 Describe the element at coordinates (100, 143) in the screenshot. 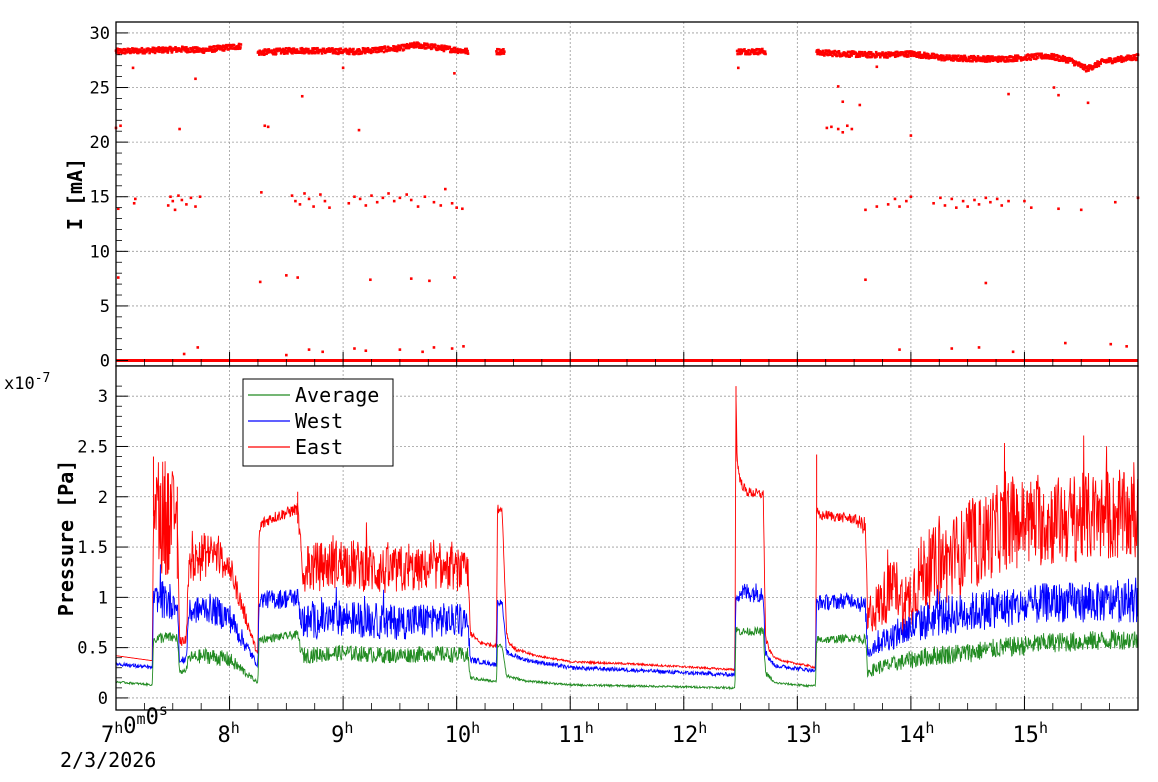

I see `current-y-tick-label: 20` at that location.